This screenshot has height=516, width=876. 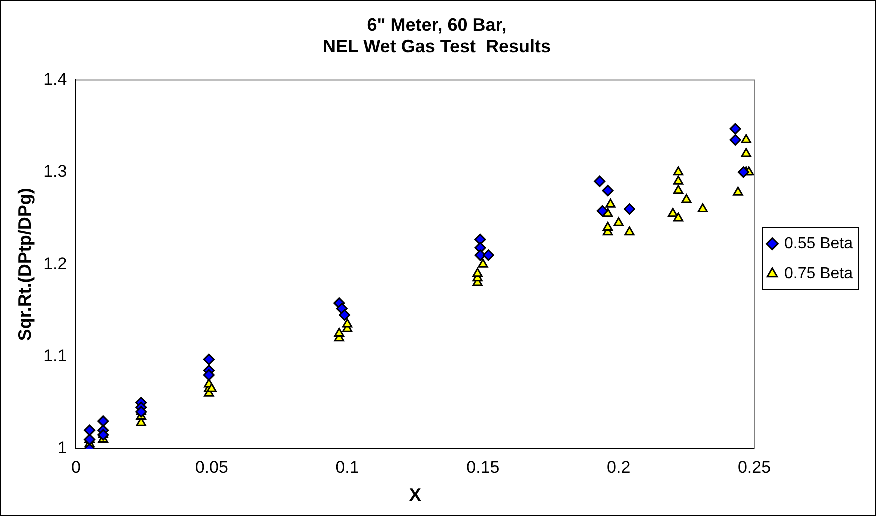 I want to click on text: 6" Meter, 60 Bar,, so click(x=437, y=24).